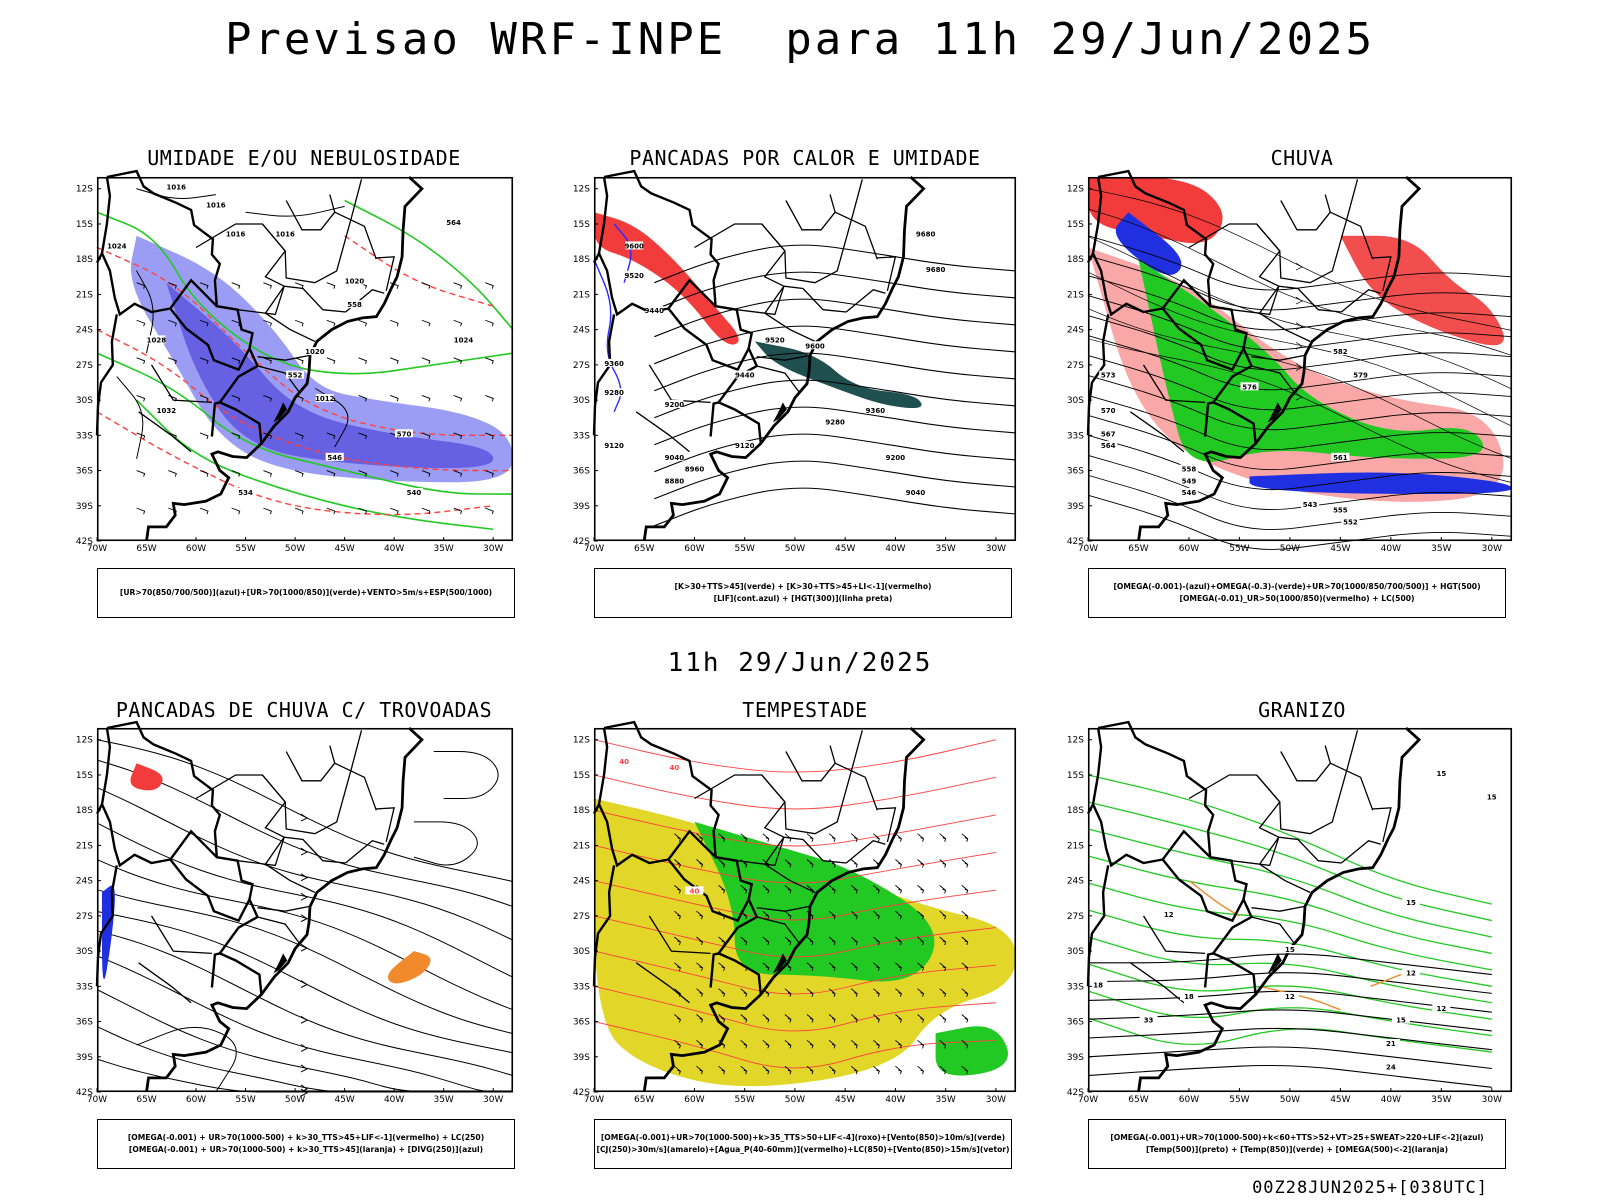  I want to click on lat-tick-label: 36S, so click(1075, 1023).